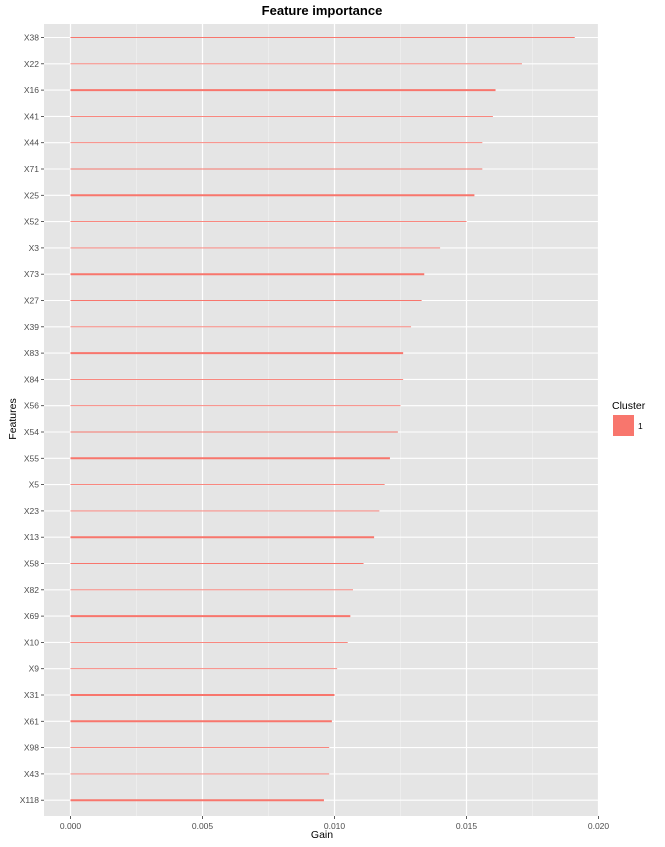  Describe the element at coordinates (31, 379) in the screenshot. I see `y-tick-label: X84` at that location.